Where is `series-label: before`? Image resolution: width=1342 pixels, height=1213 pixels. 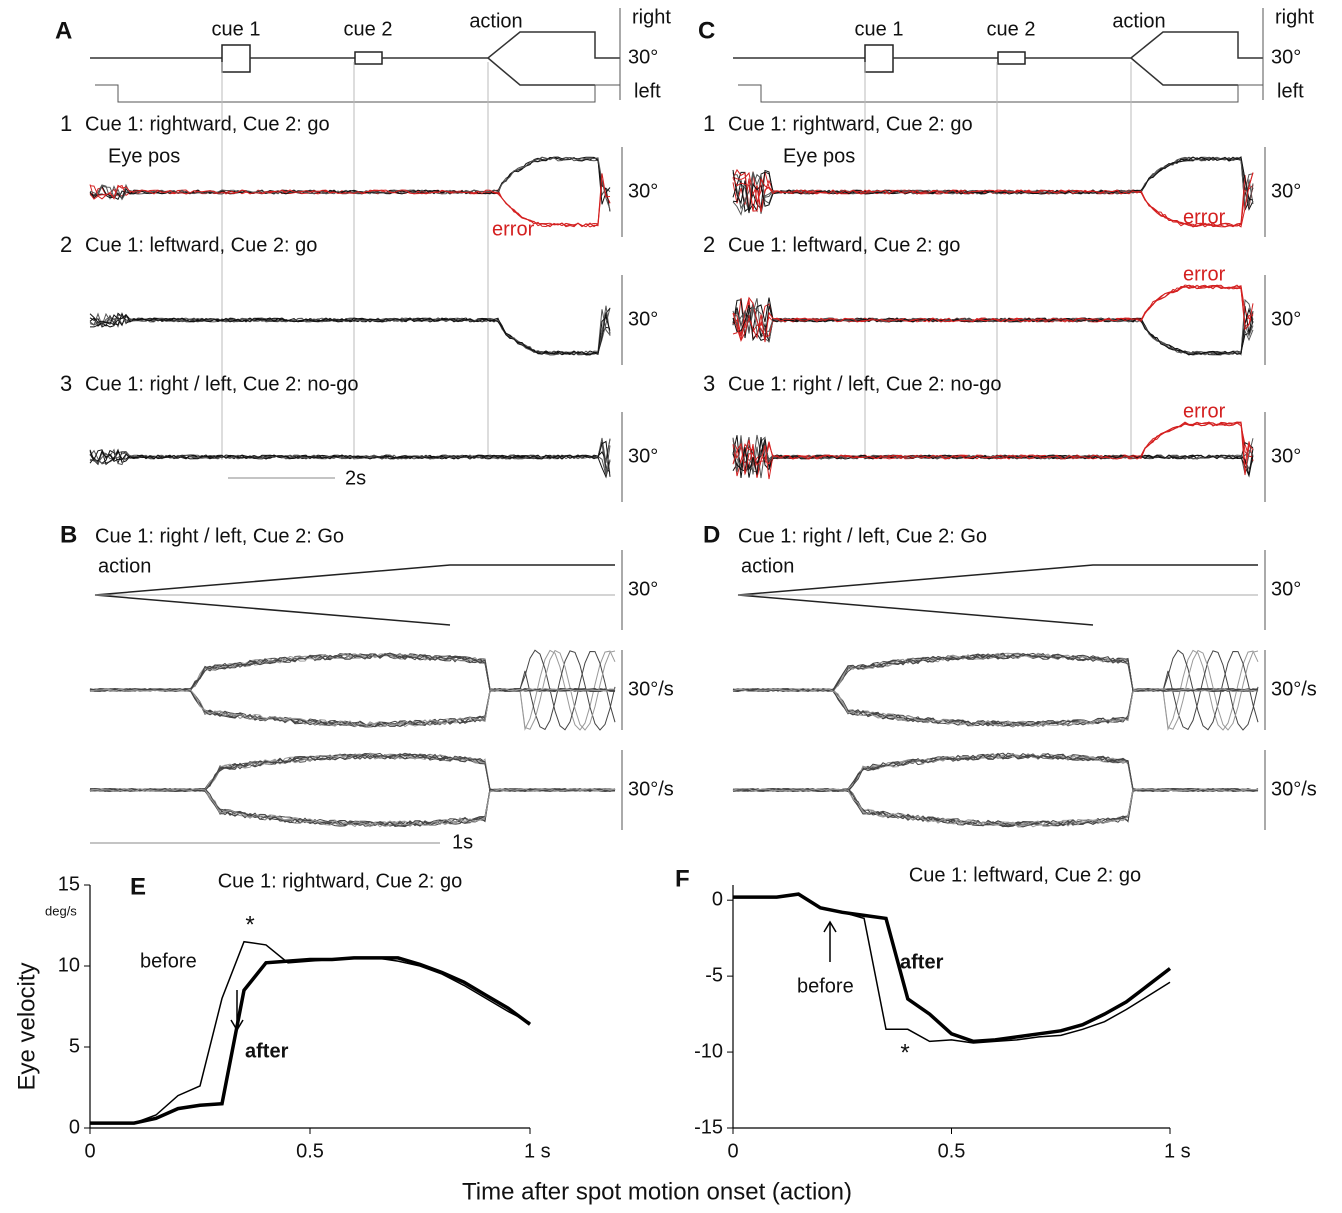
series-label: before is located at coordinates (825, 986).